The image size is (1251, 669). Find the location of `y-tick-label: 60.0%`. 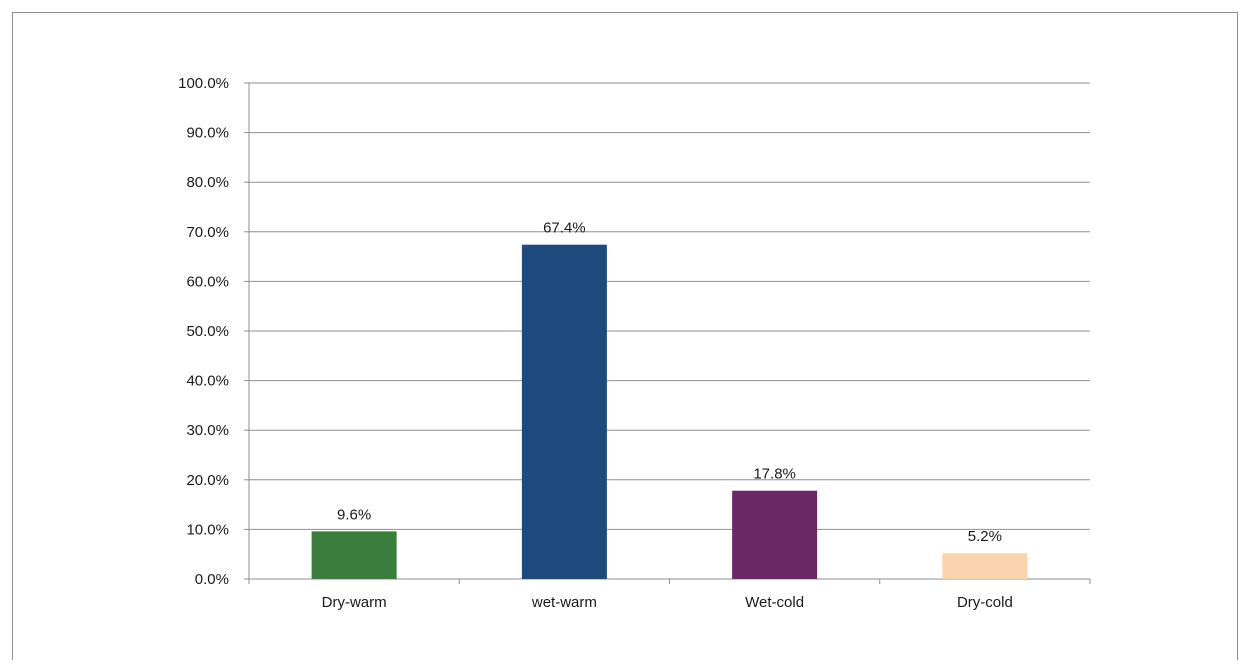

y-tick-label: 60.0% is located at coordinates (207, 281).